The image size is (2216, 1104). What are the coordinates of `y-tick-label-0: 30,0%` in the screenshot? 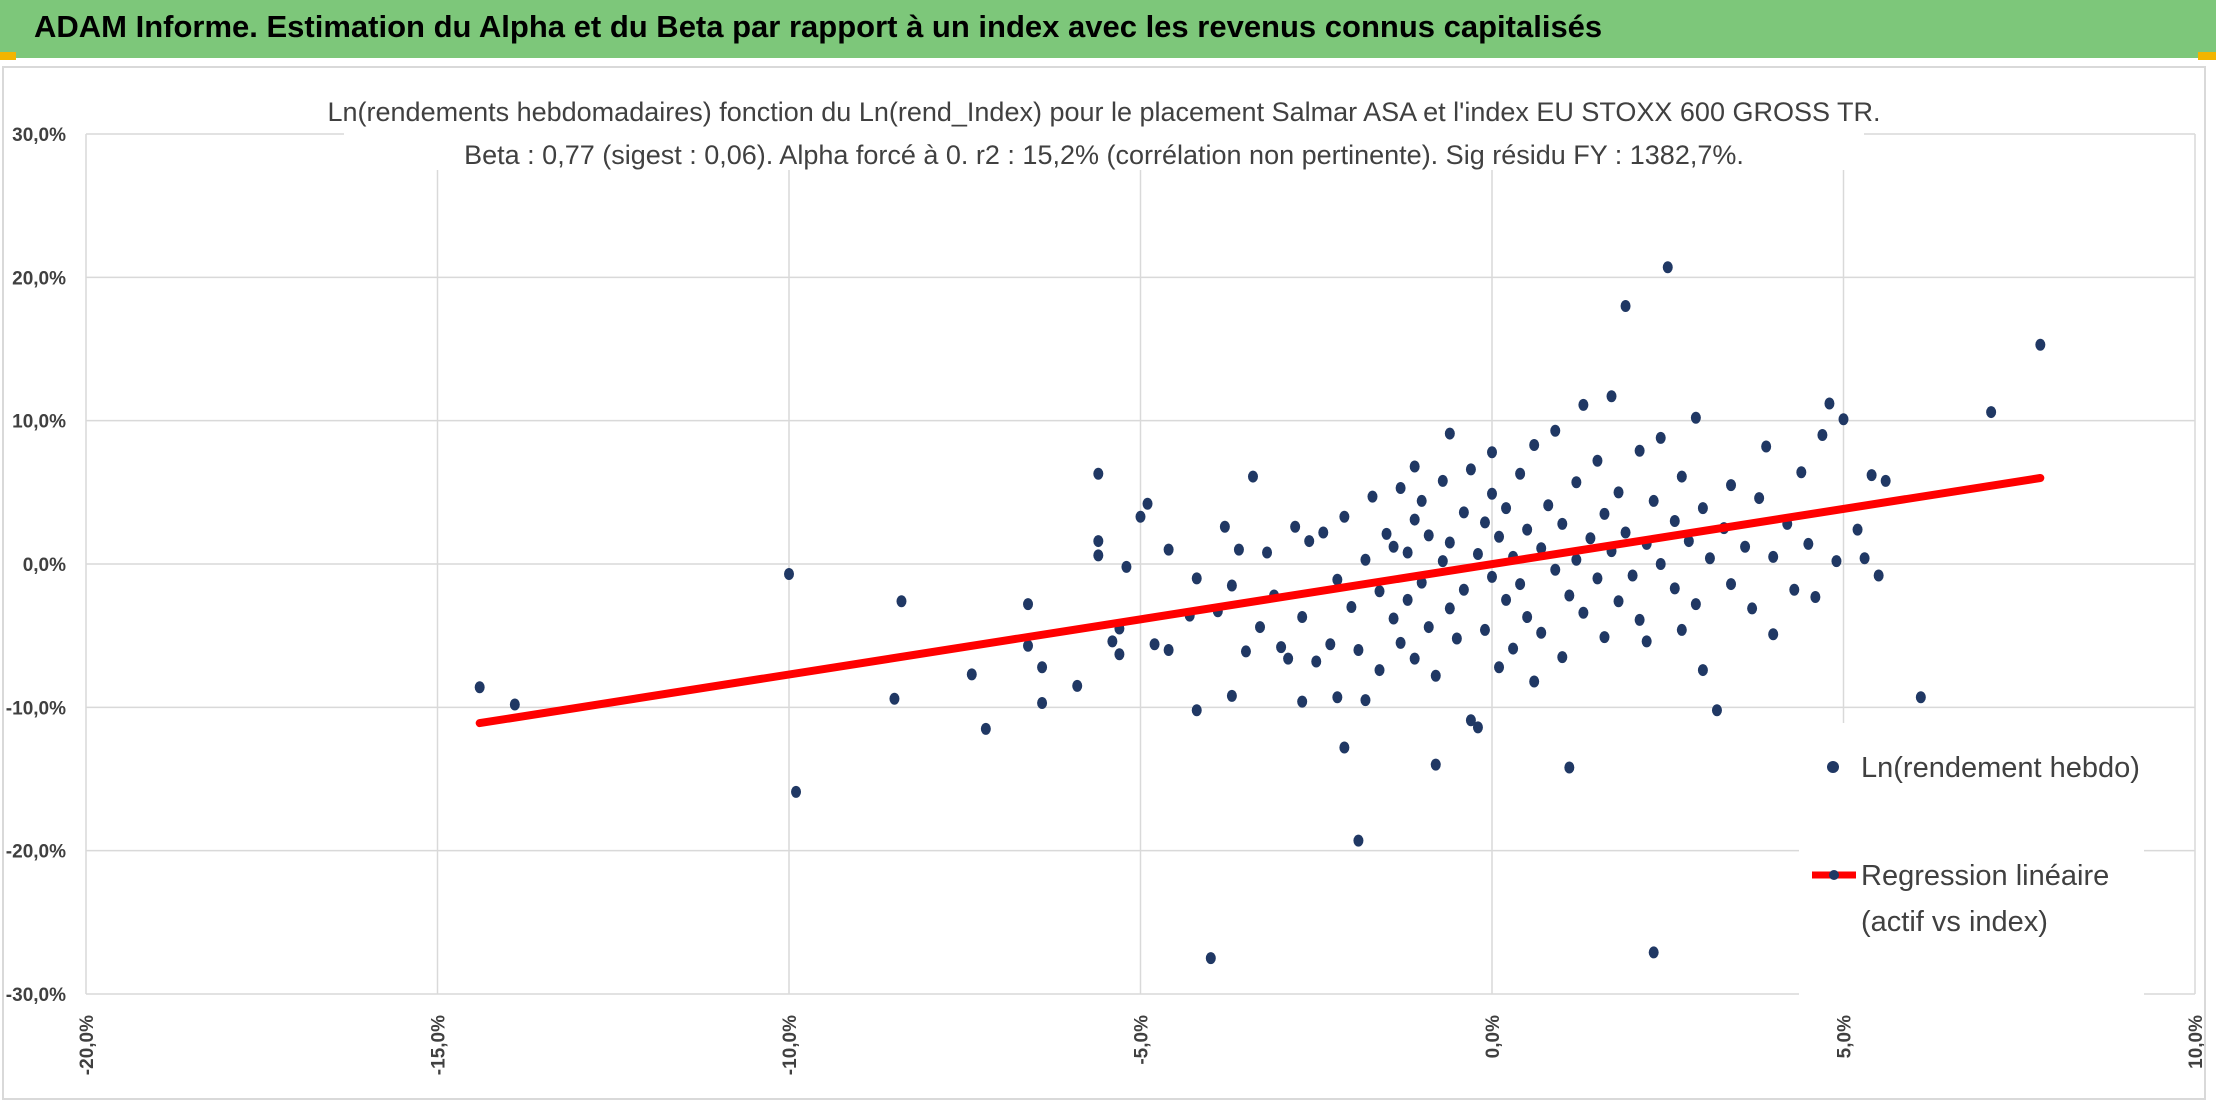 It's located at (39, 135).